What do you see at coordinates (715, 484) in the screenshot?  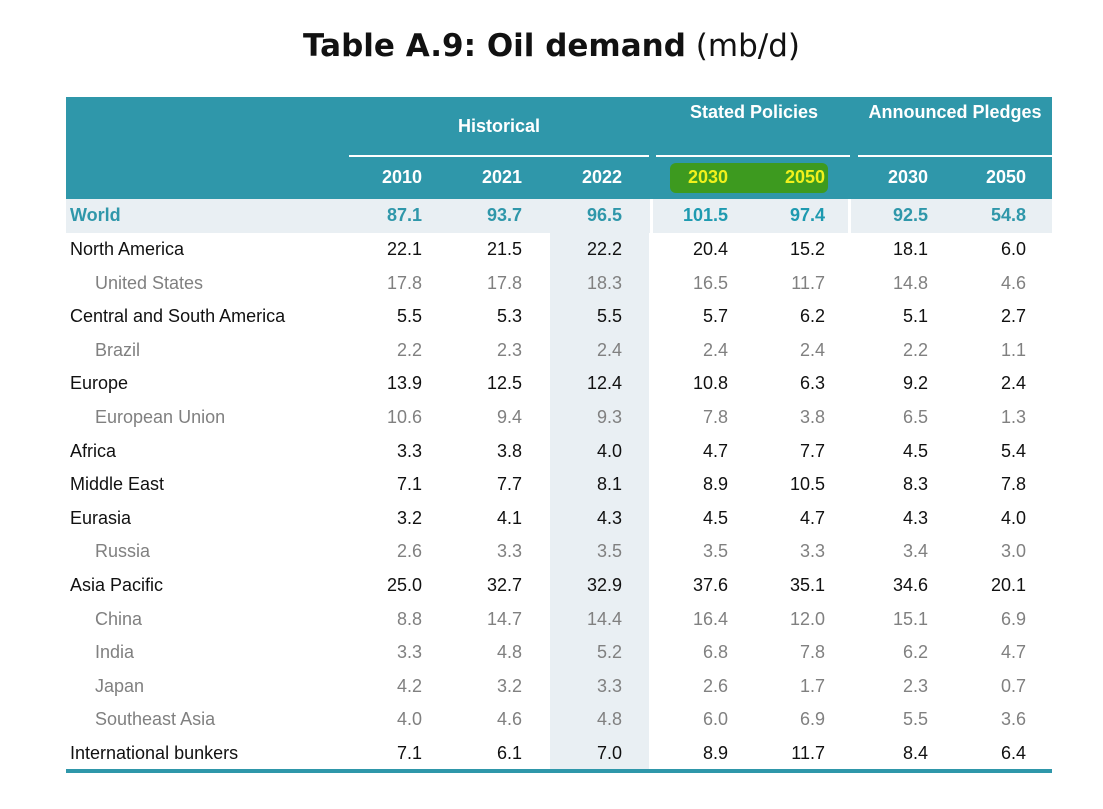 I see `table-cell: 8.9` at bounding box center [715, 484].